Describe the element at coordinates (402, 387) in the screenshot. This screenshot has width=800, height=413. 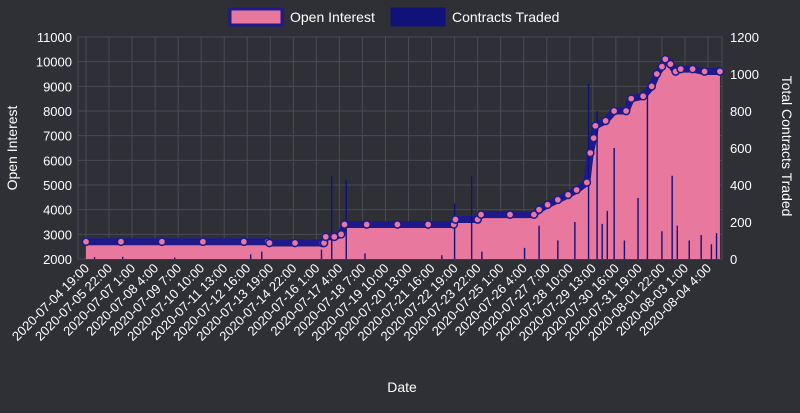
I see `x-axis-title: Date` at that location.